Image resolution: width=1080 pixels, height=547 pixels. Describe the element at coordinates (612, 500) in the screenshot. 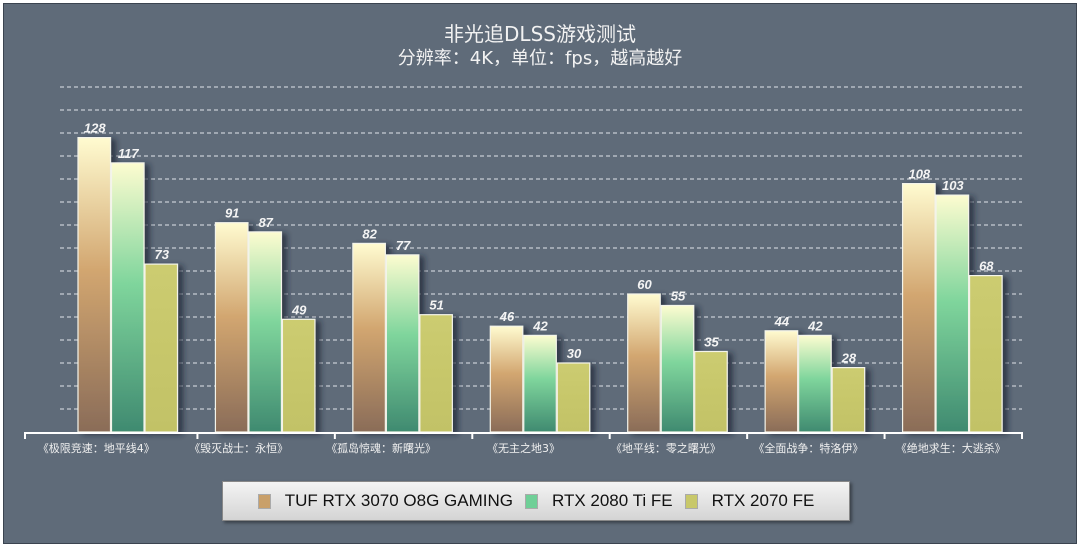

I see `legend-label: RTX 2080 Ti FE` at that location.